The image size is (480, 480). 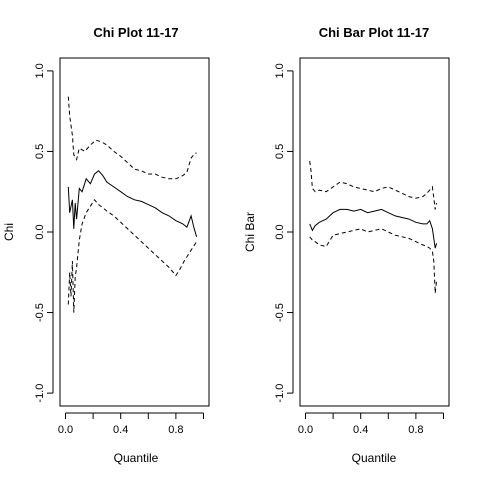 What do you see at coordinates (9, 232) in the screenshot?
I see `y-axis-label: Chi` at bounding box center [9, 232].